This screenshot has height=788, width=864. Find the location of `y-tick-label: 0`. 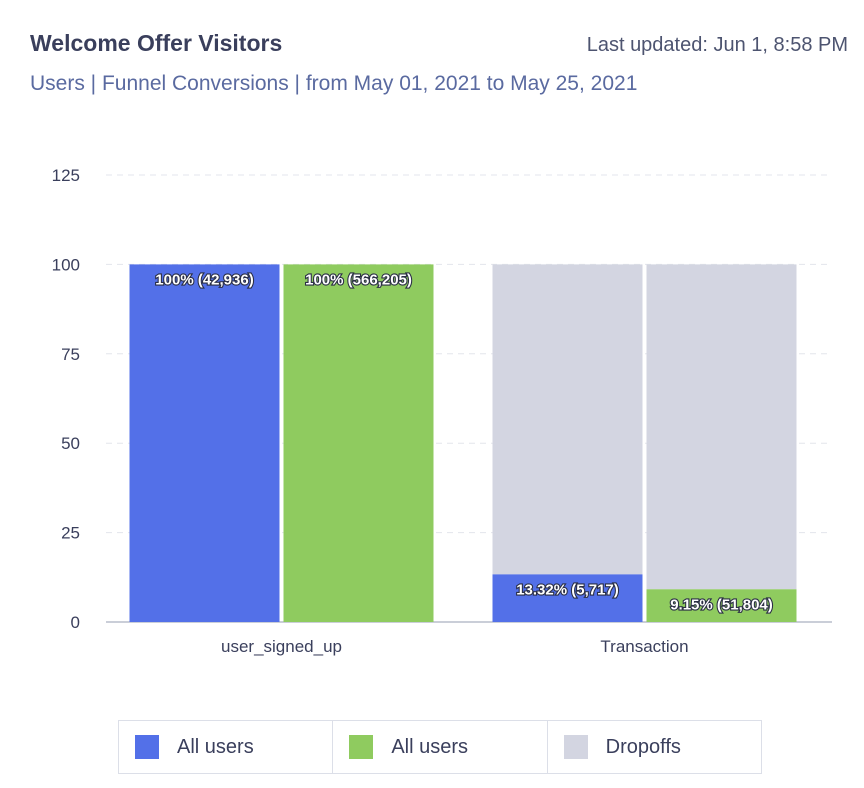

y-tick-label: 0 is located at coordinates (75, 622).